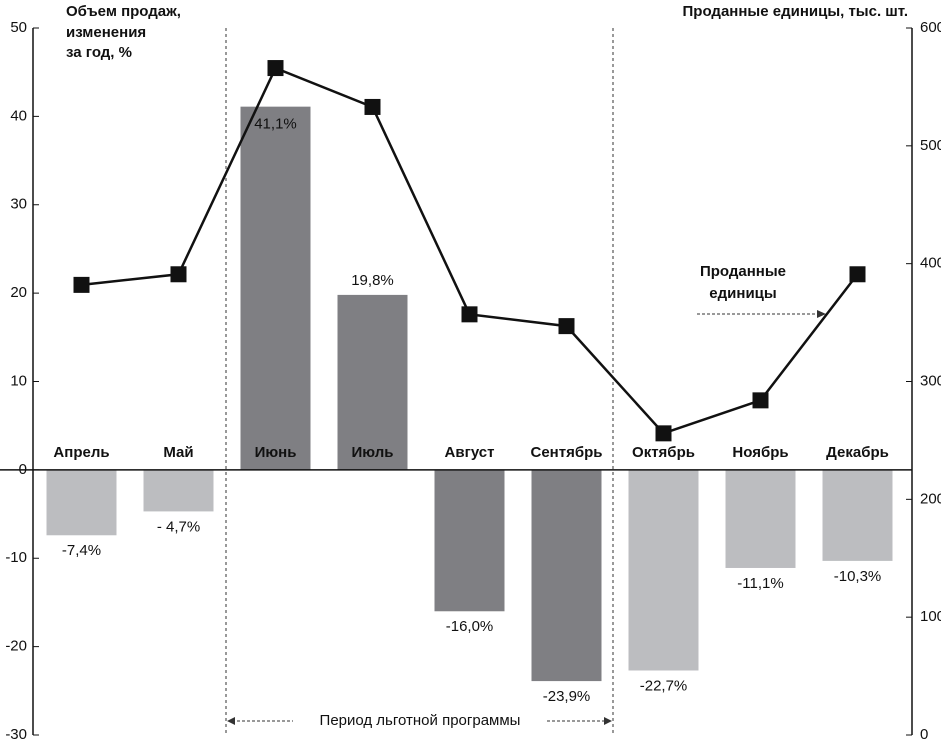  Describe the element at coordinates (930, 380) in the screenshot. I see `y2-tick-label: 300` at that location.